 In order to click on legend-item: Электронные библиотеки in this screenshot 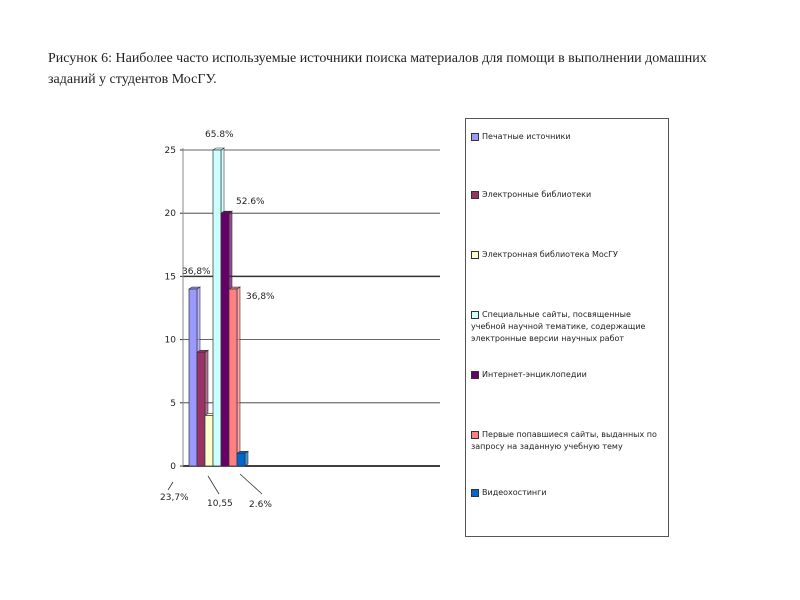, I will do `click(568, 195)`.